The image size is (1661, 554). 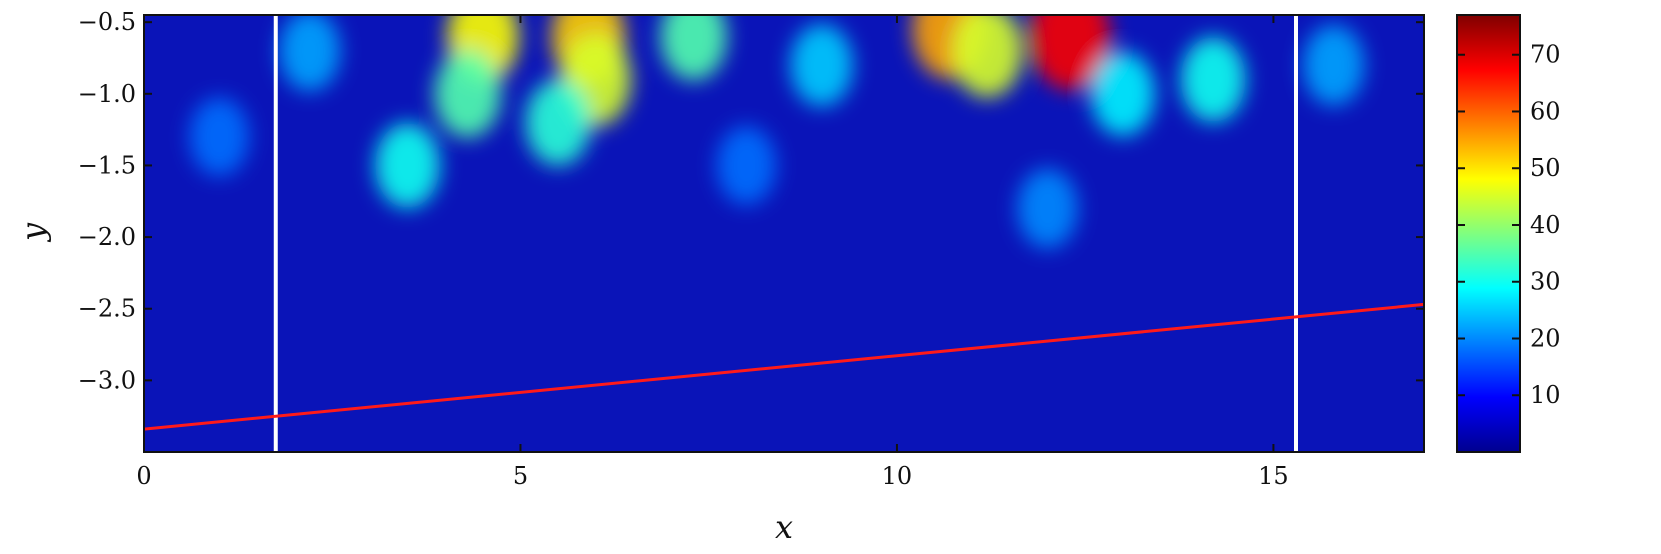 I want to click on colorbar: 10 20 30 40 50 60 70, so click(x=1508, y=233).